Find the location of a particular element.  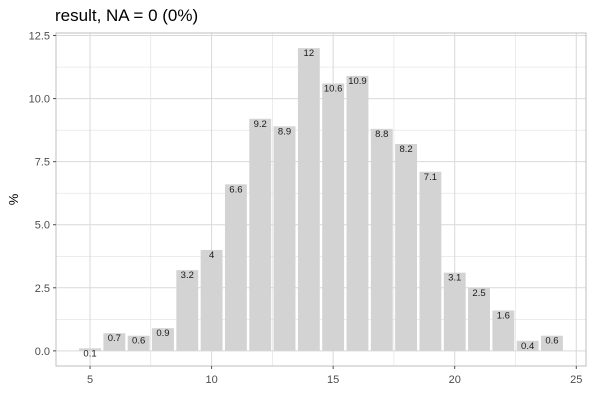

data-label: 0.4 is located at coordinates (527, 346).